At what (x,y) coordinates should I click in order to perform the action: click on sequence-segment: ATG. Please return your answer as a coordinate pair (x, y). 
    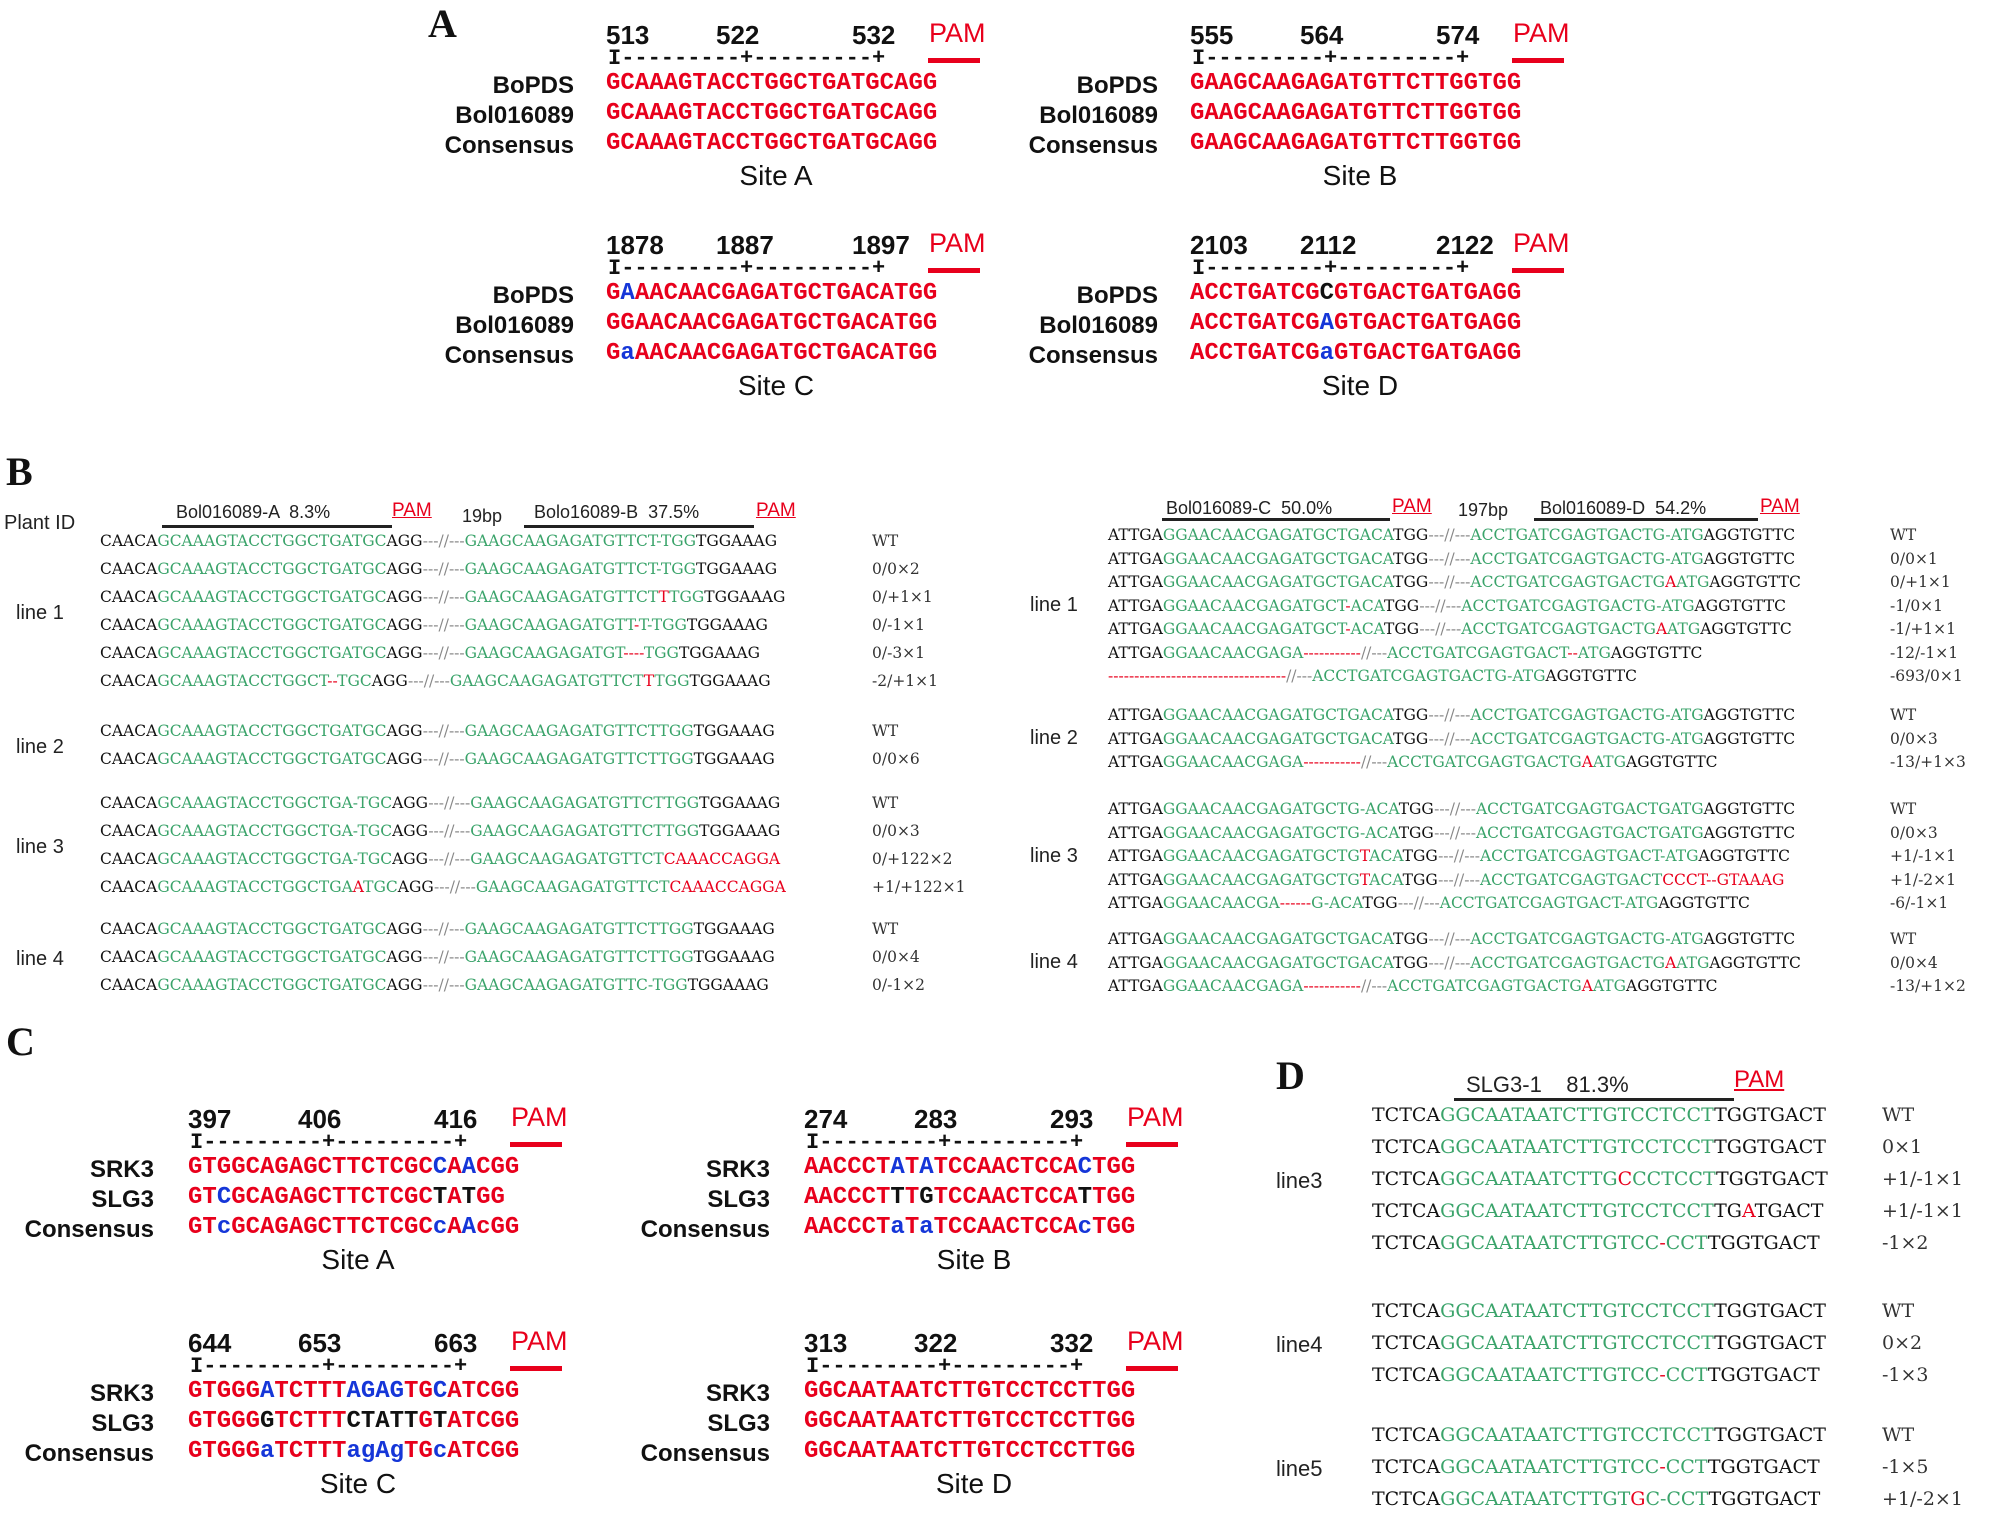
    Looking at the image, I should click on (1609, 762).